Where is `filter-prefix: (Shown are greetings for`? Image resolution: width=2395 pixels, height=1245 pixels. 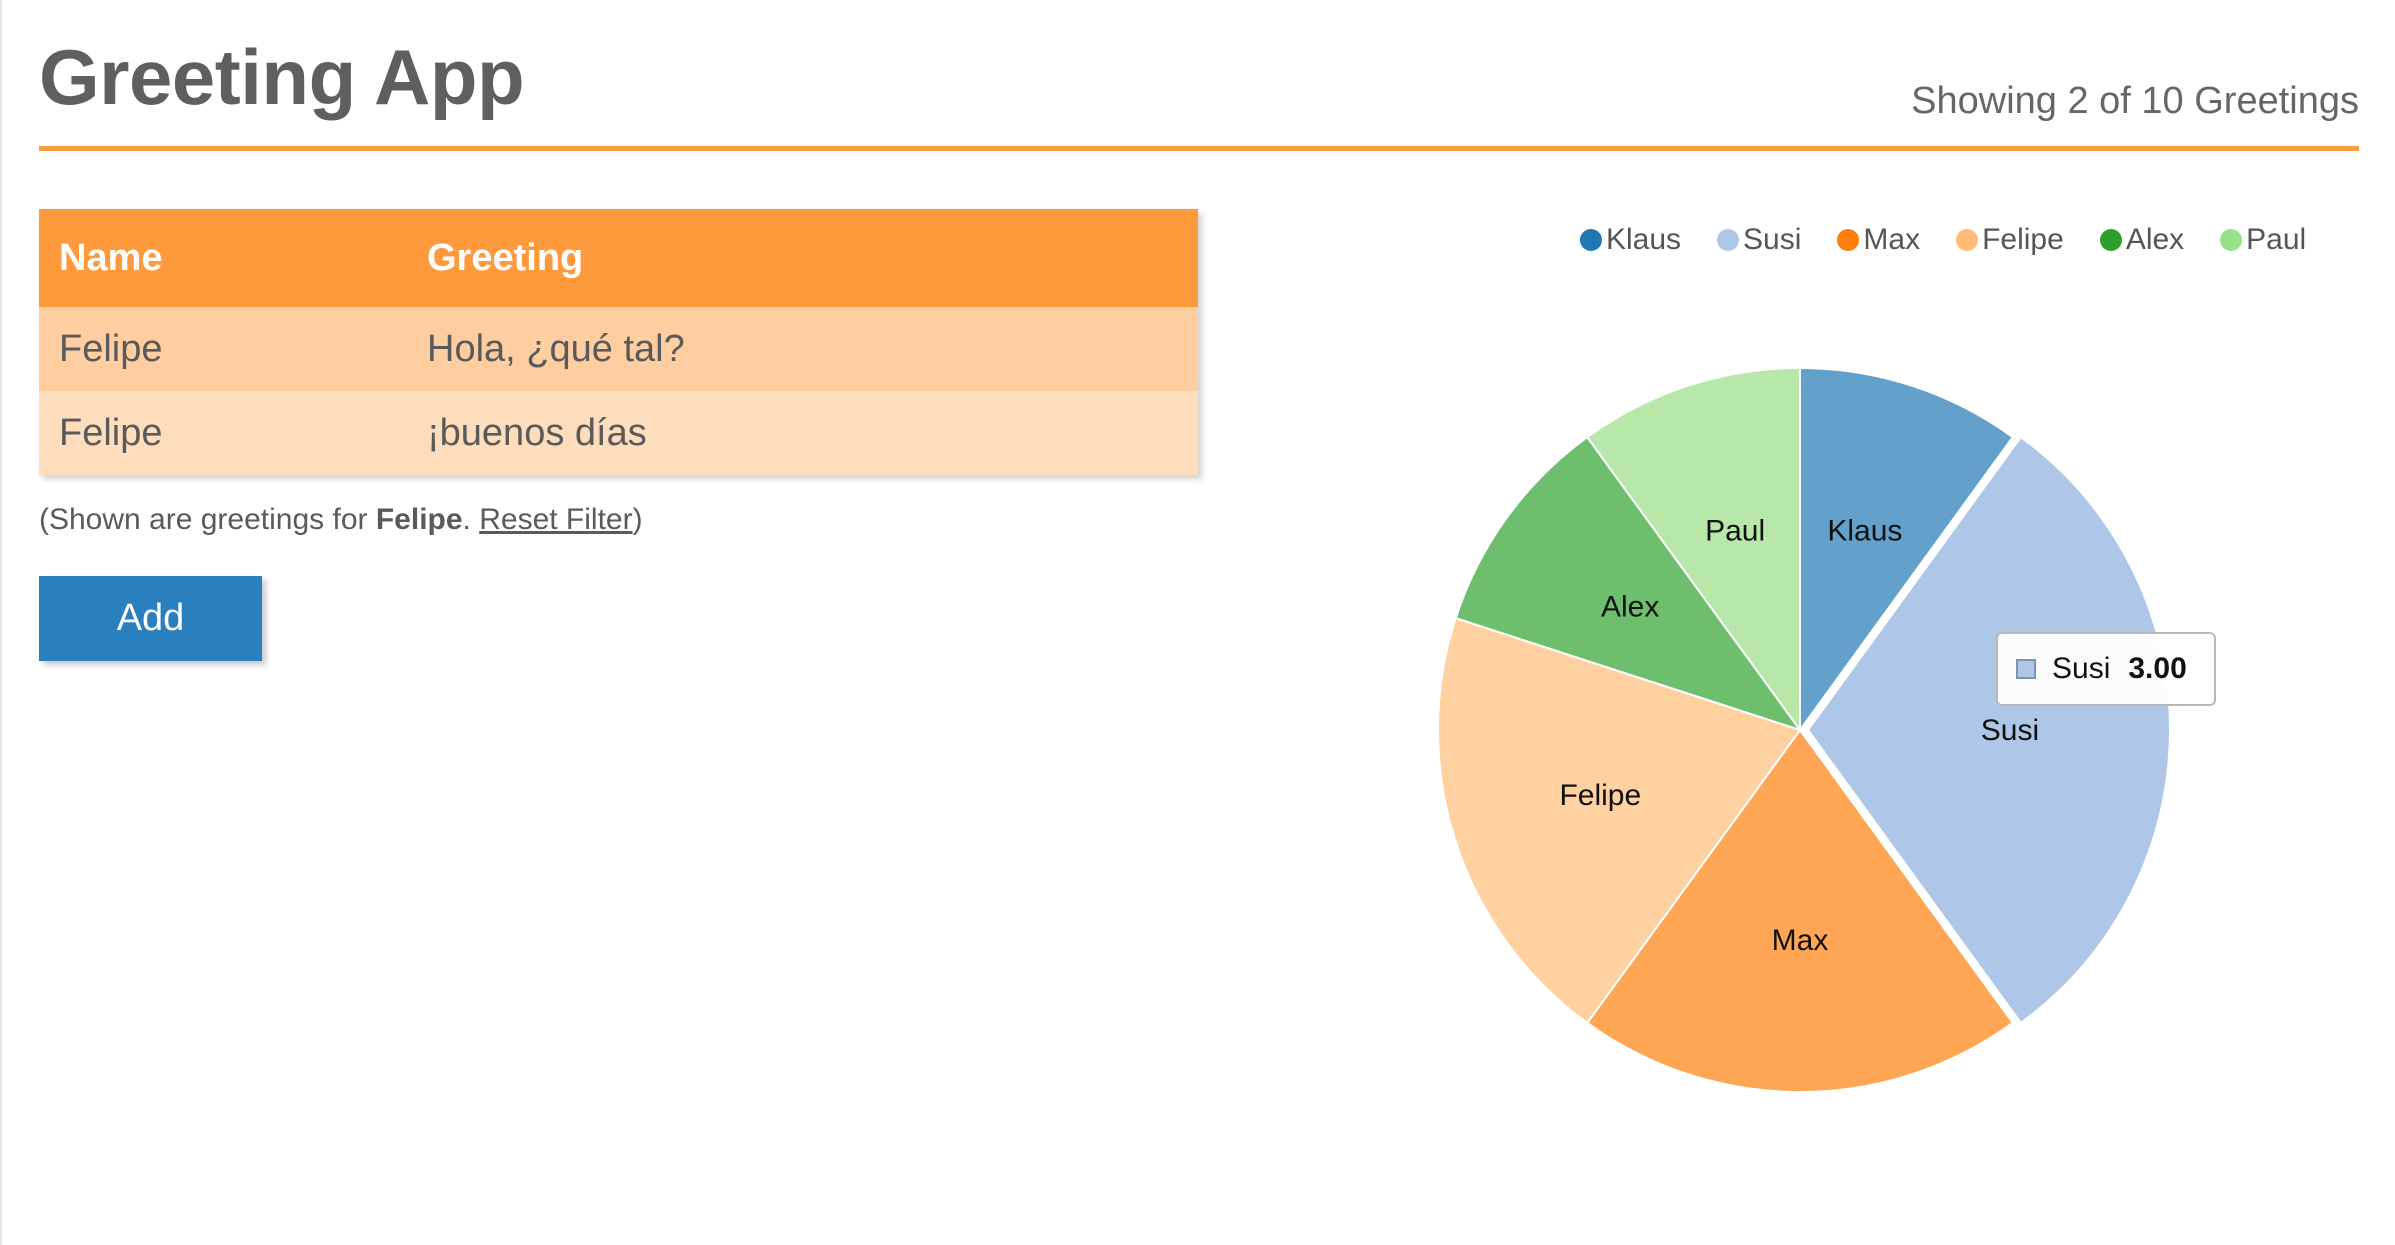 filter-prefix: (Shown are greetings for is located at coordinates (207, 519).